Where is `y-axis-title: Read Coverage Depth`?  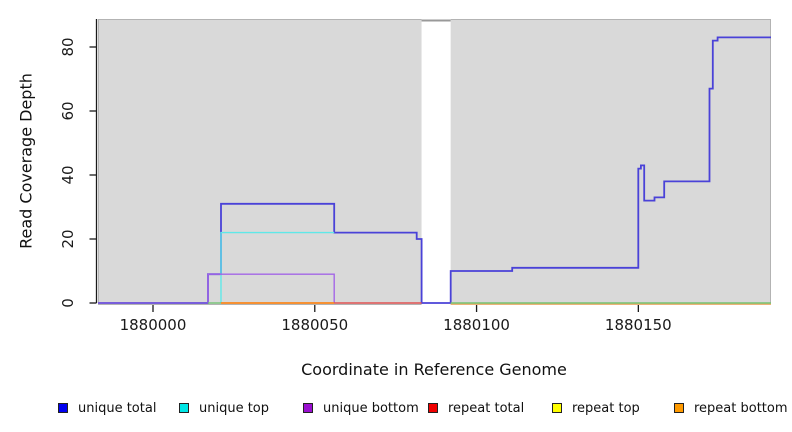
y-axis-title: Read Coverage Depth is located at coordinates (26, 161).